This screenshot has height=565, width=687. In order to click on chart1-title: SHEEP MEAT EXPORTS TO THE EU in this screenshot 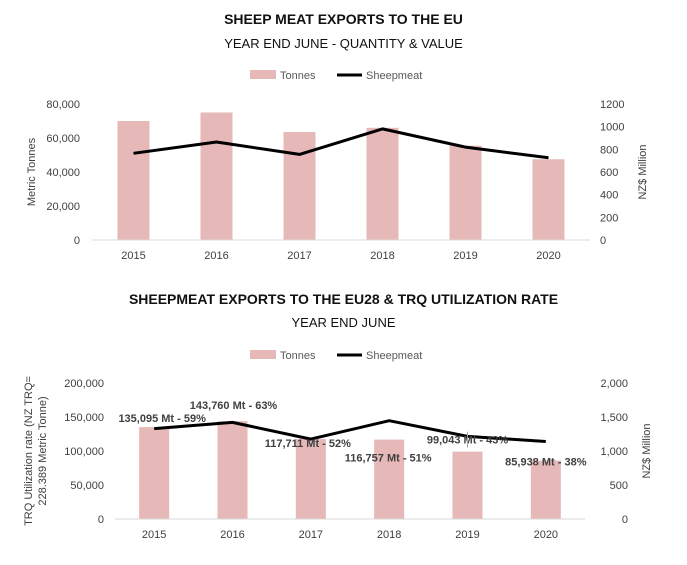, I will do `click(343, 19)`.